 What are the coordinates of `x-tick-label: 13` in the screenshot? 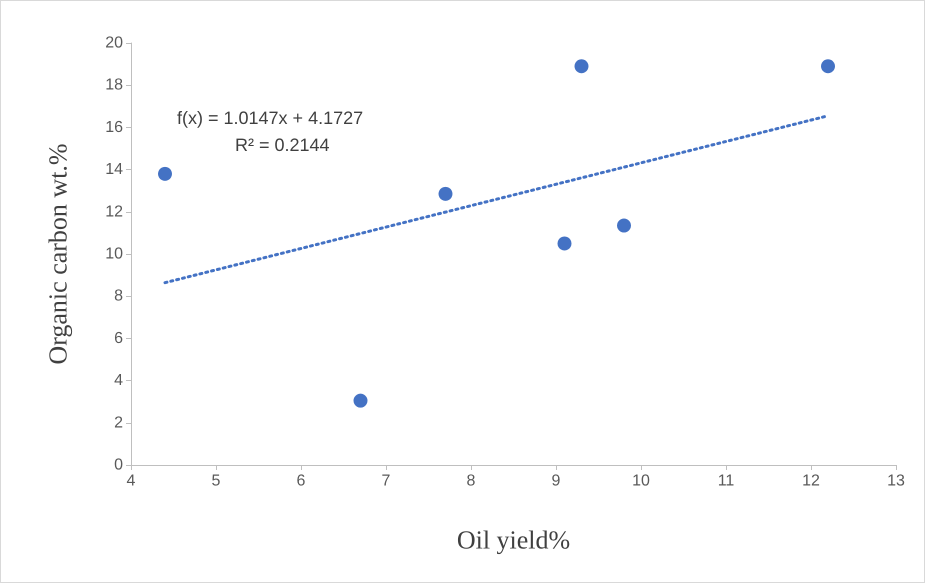 It's located at (896, 481).